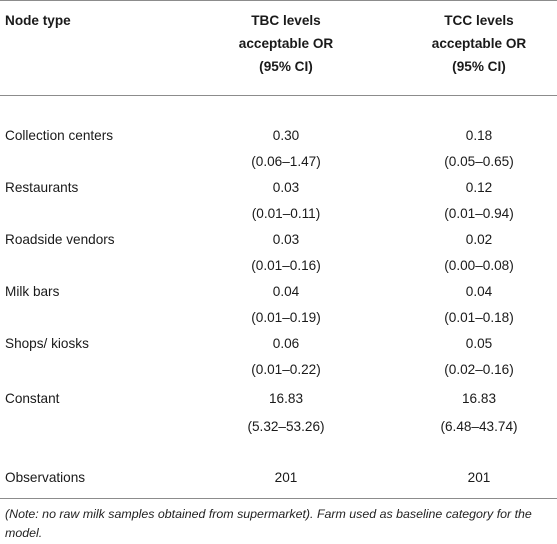 The image size is (557, 544). Describe the element at coordinates (479, 343) in the screenshot. I see `tcc-or: 0.05` at that location.